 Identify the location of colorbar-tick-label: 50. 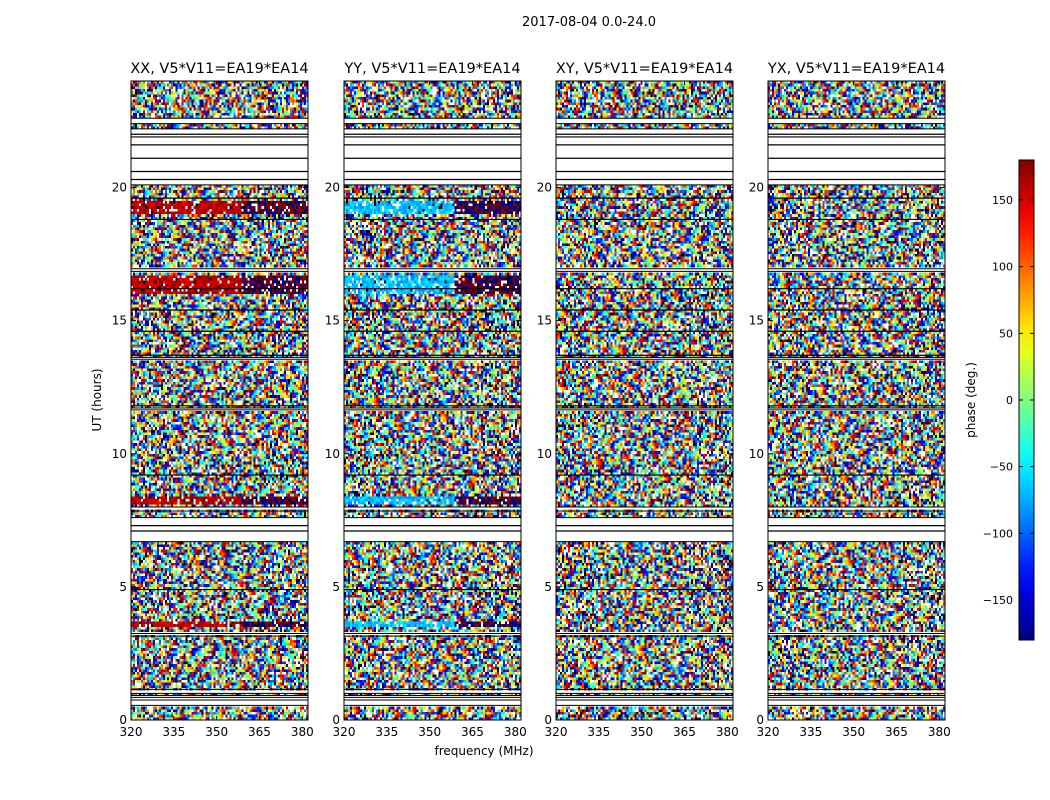
(1006, 333).